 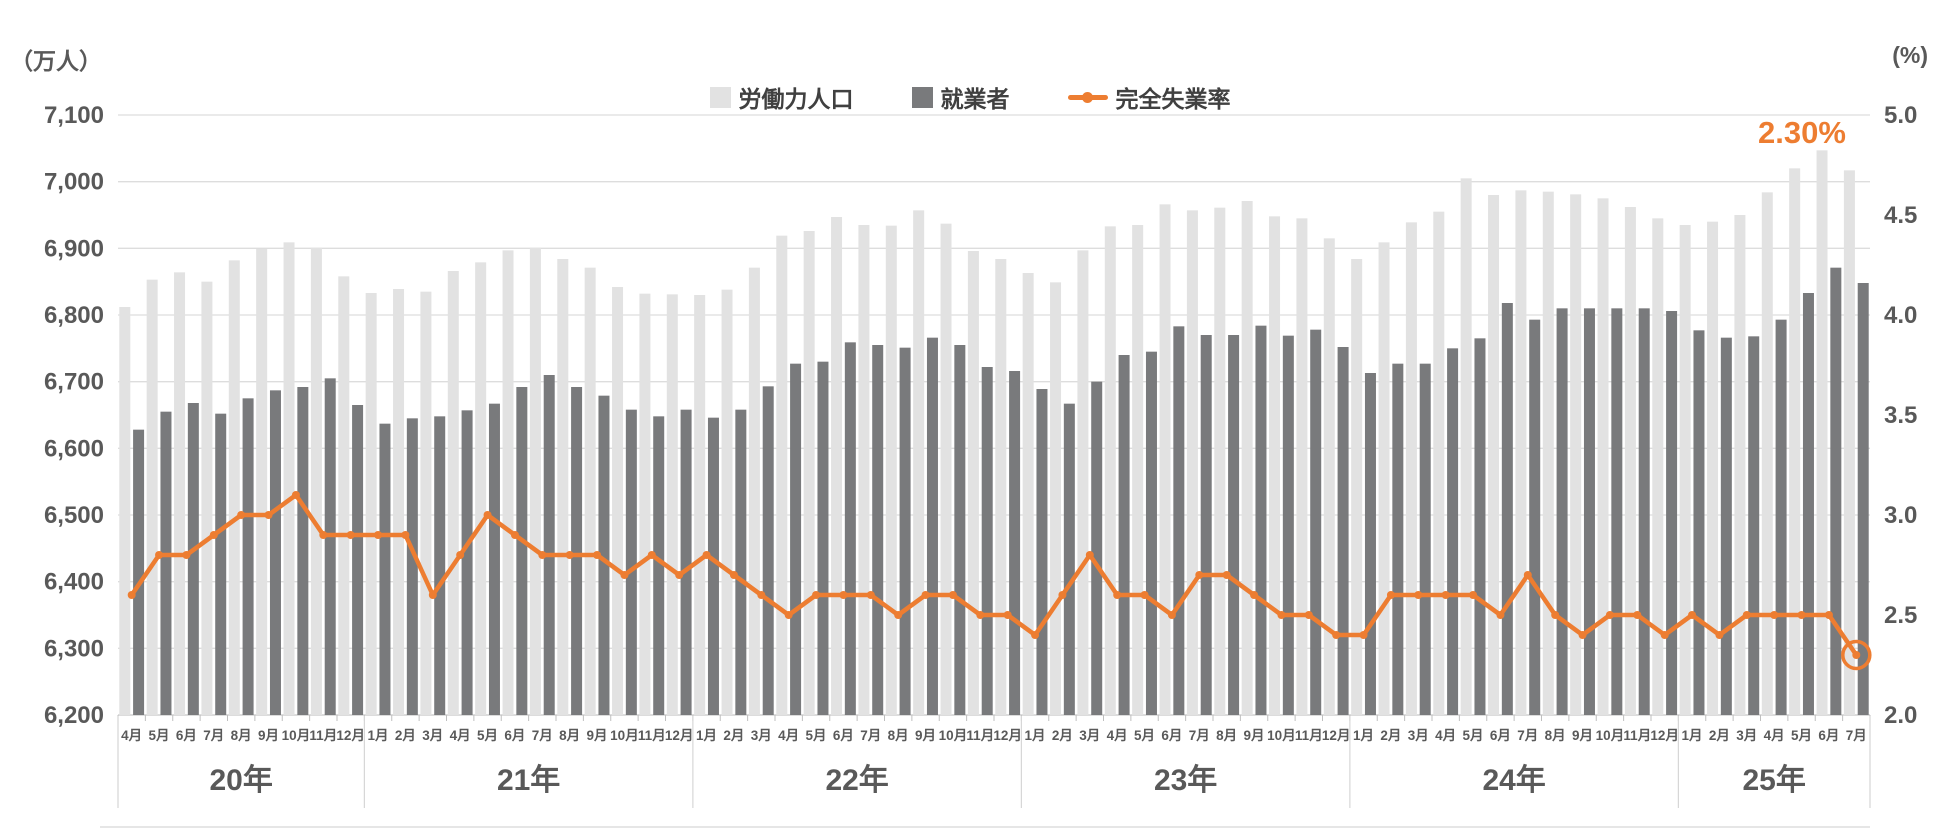 I want to click on right-axis-tick-label: 2.5, so click(x=1900, y=615).